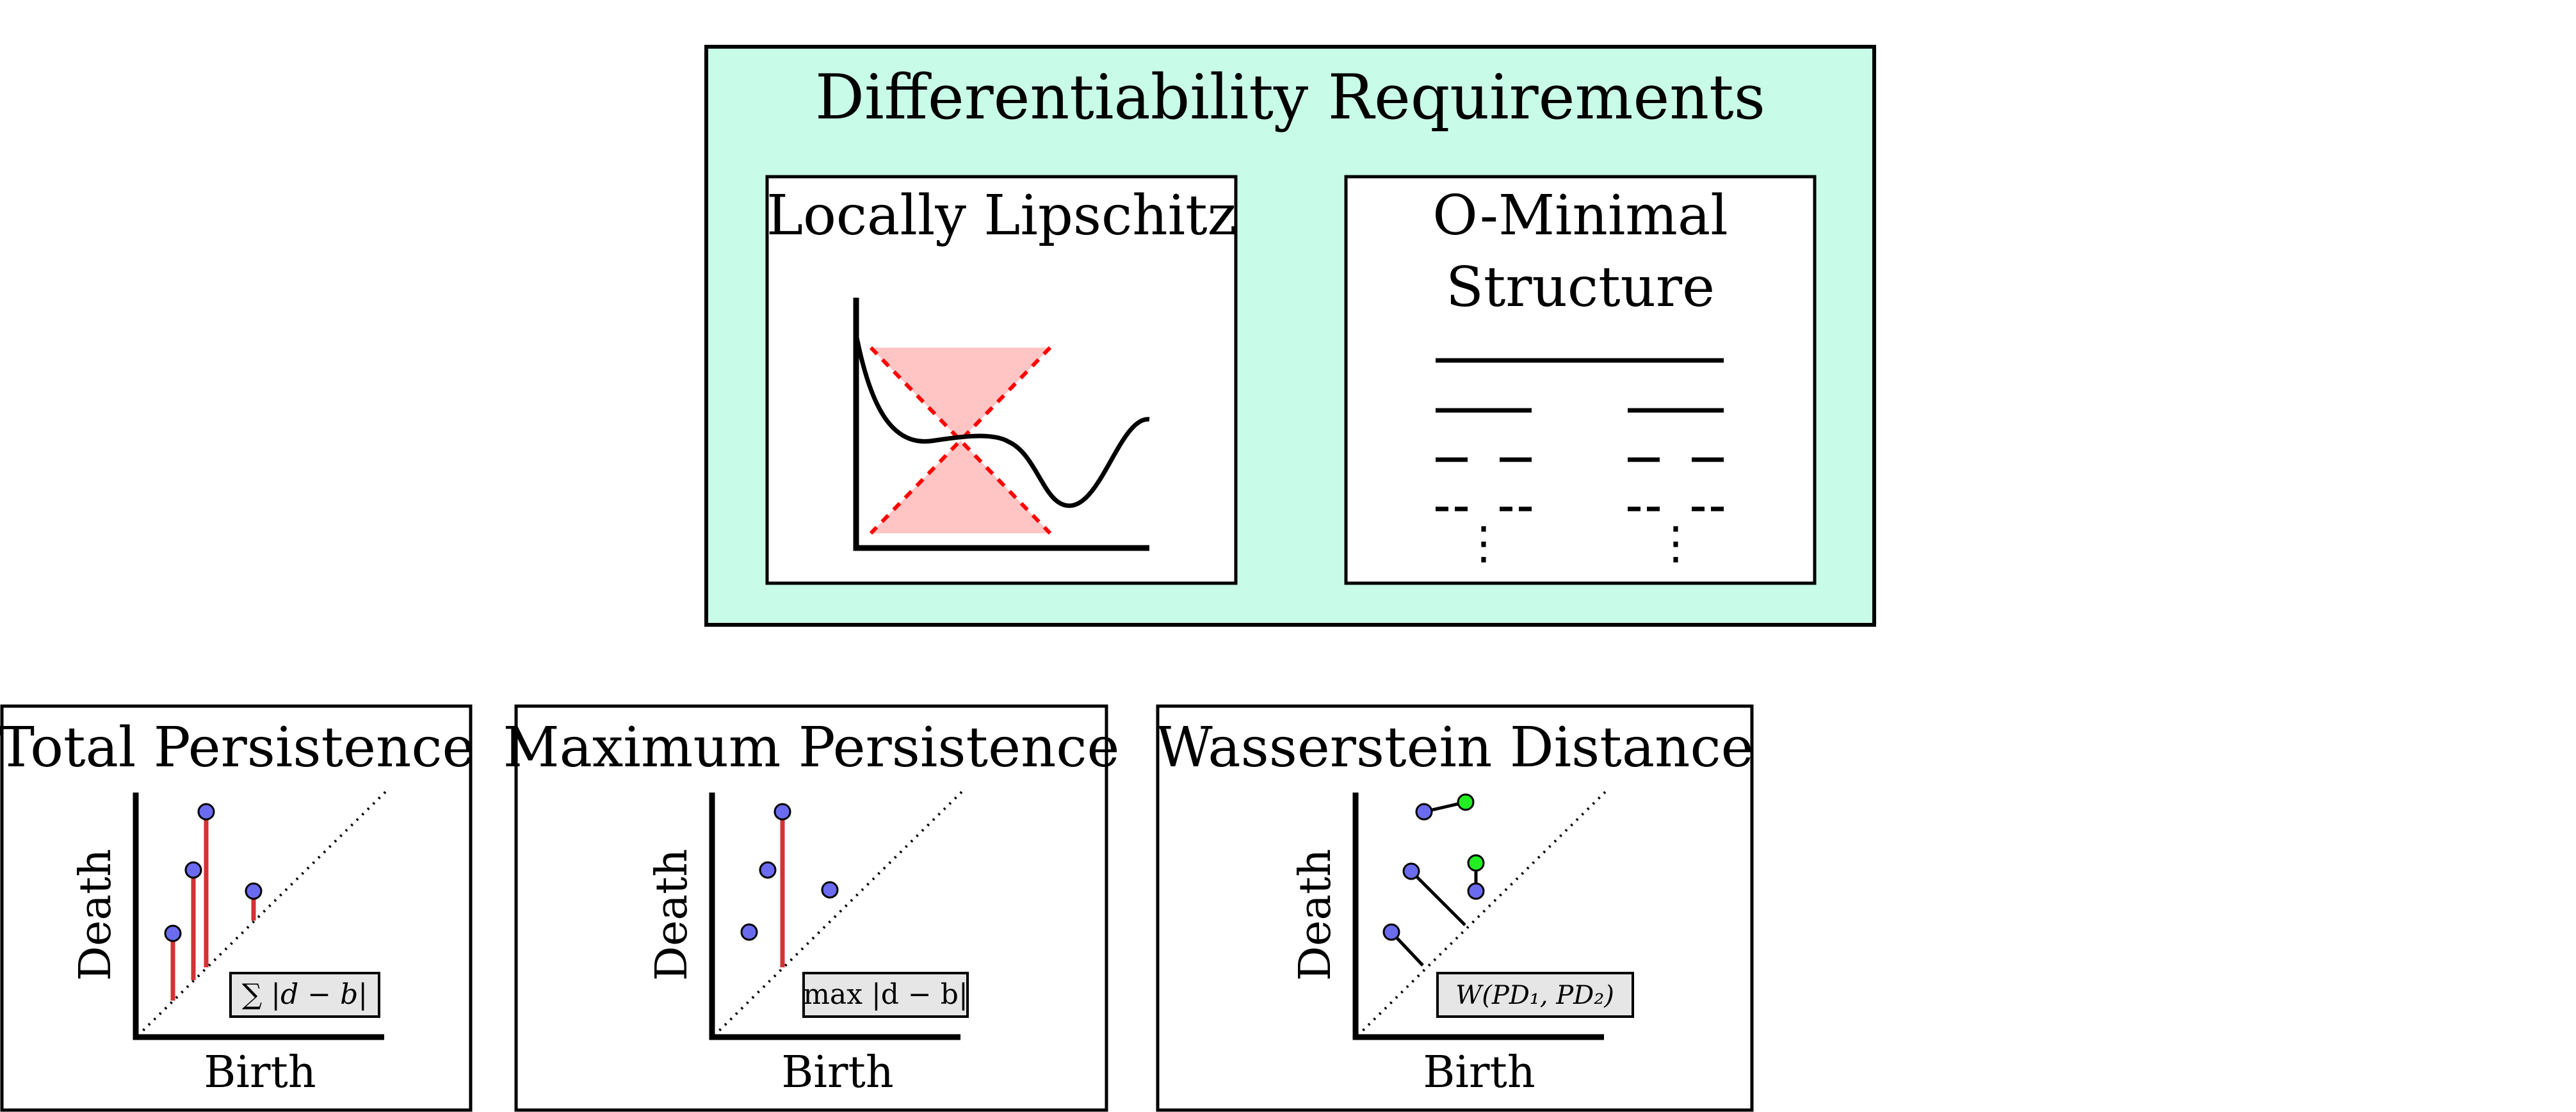  I want to click on ominimal-dots-right: ⋮, so click(1675, 543).